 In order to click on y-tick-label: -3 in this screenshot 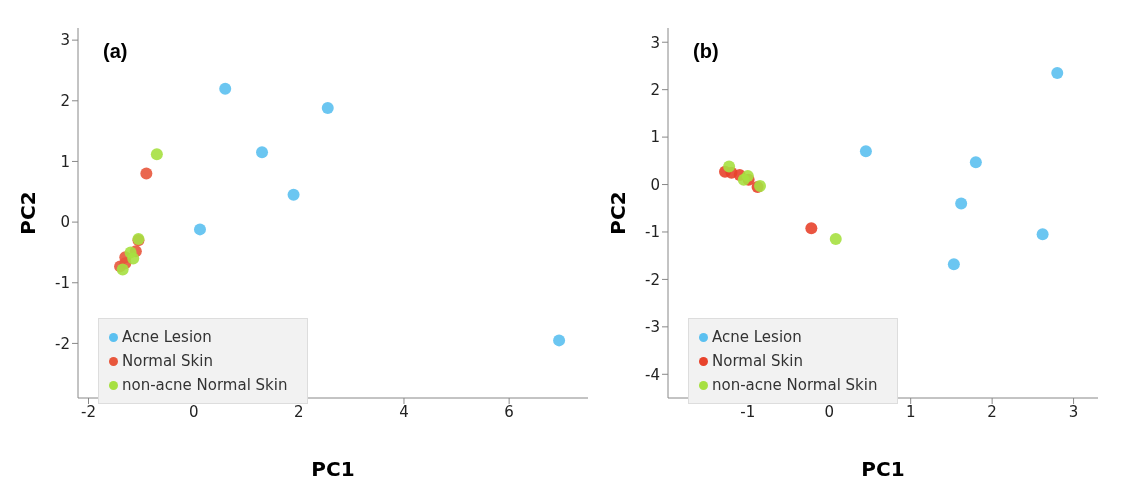, I will do `click(652, 327)`.